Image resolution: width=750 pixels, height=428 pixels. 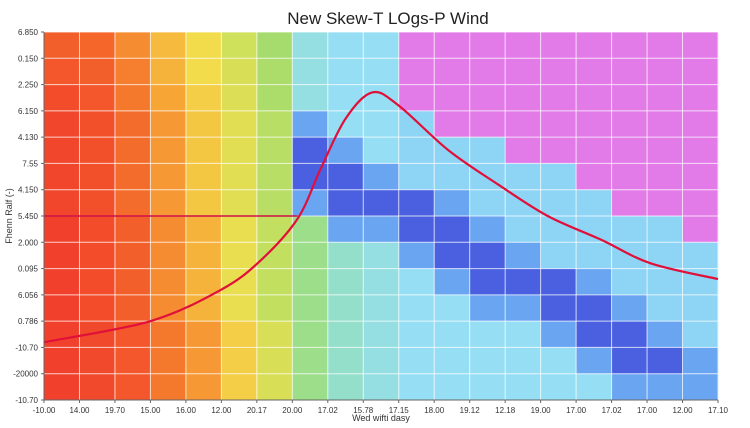 What do you see at coordinates (576, 410) in the screenshot?
I see `x-tick-label: 17.00` at bounding box center [576, 410].